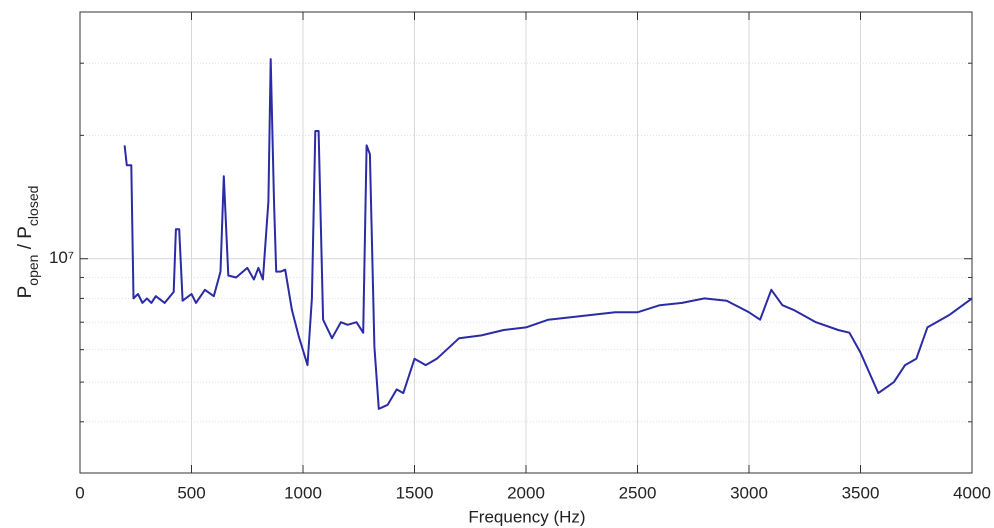 The image size is (994, 528). Describe the element at coordinates (25, 292) in the screenshot. I see `y-label-part: P` at that location.